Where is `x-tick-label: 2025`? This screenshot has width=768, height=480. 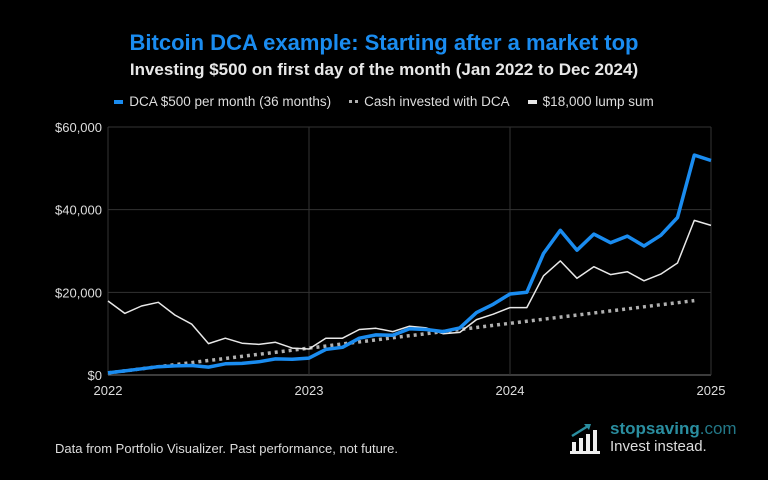 x-tick-label: 2025 is located at coordinates (711, 390).